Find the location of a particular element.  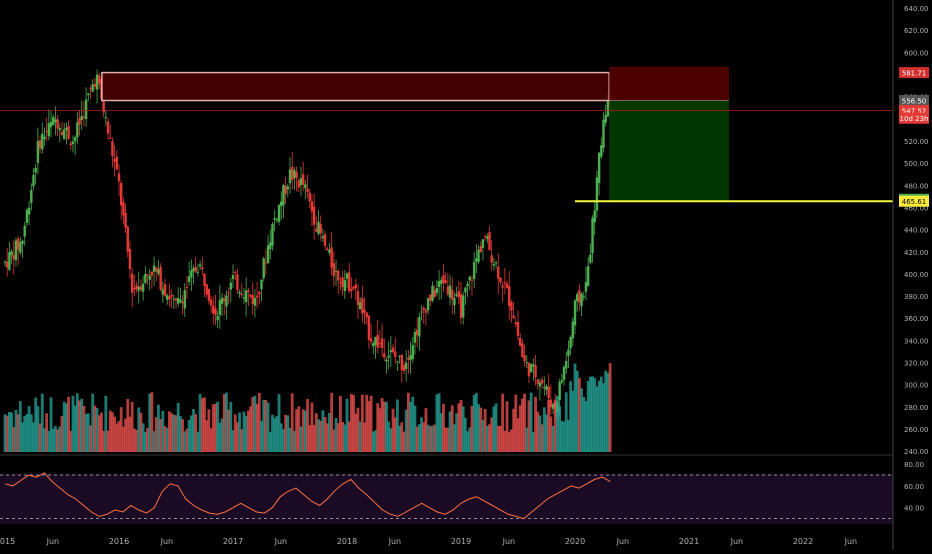

price-tick-label: 620.00 is located at coordinates (916, 31).